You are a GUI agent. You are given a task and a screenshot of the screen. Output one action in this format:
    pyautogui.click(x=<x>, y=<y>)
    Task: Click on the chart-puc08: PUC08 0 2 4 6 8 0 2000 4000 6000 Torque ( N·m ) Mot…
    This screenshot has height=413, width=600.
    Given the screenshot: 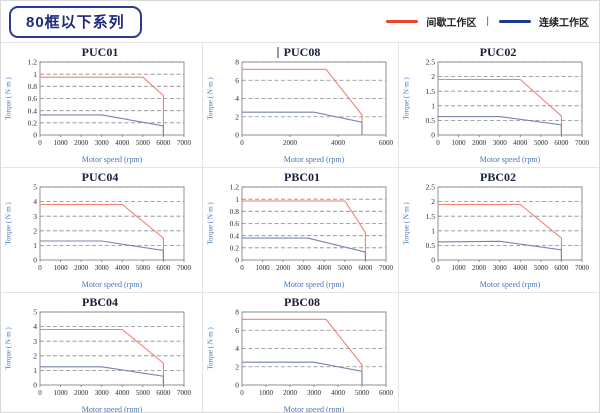 What is the action you would take?
    pyautogui.click(x=301, y=105)
    